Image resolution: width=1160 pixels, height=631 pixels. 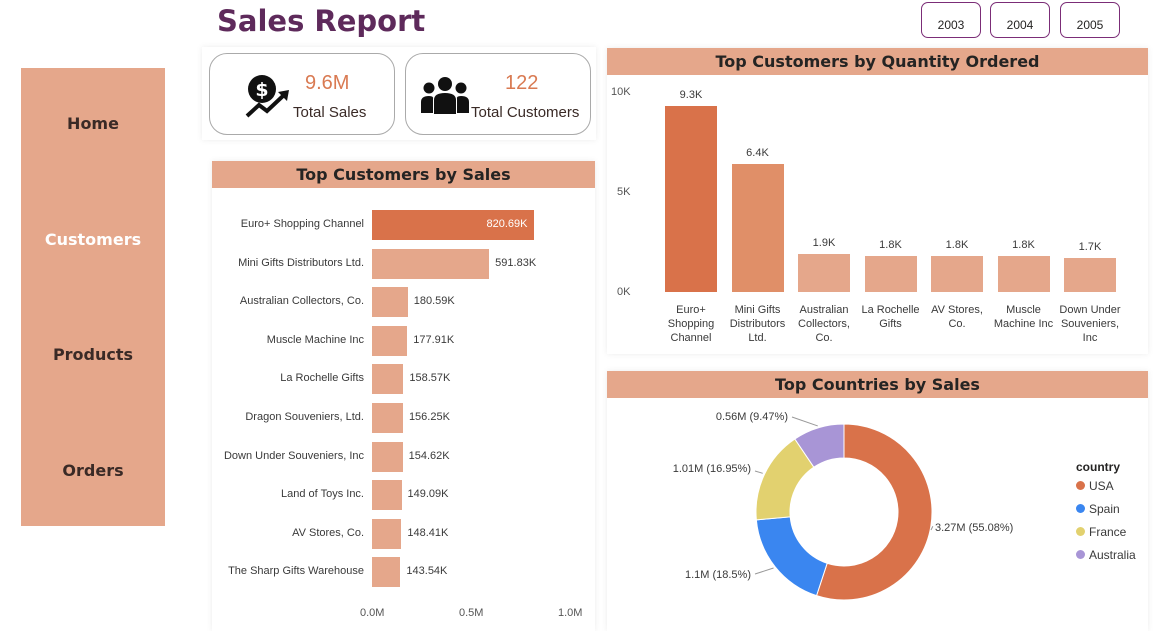 I want to click on bar-label: Muscle Machine Inc, so click(x=315, y=339).